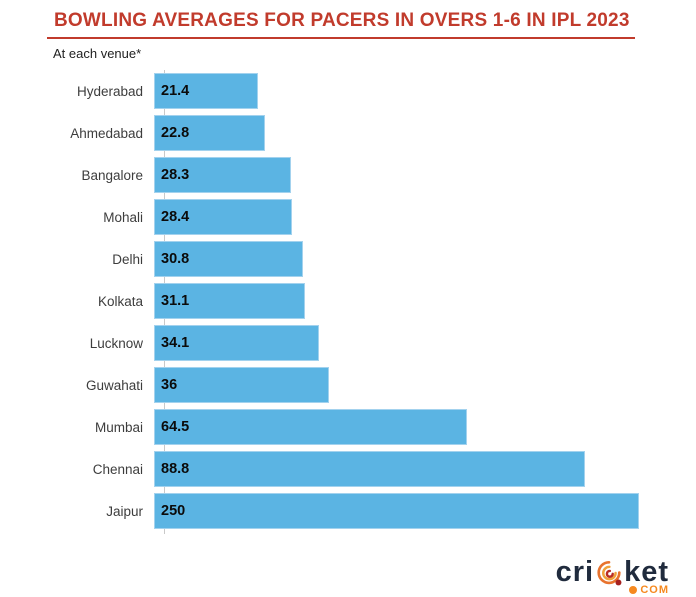 Image resolution: width=696 pixels, height=597 pixels. I want to click on bar-value-label: 36, so click(169, 385).